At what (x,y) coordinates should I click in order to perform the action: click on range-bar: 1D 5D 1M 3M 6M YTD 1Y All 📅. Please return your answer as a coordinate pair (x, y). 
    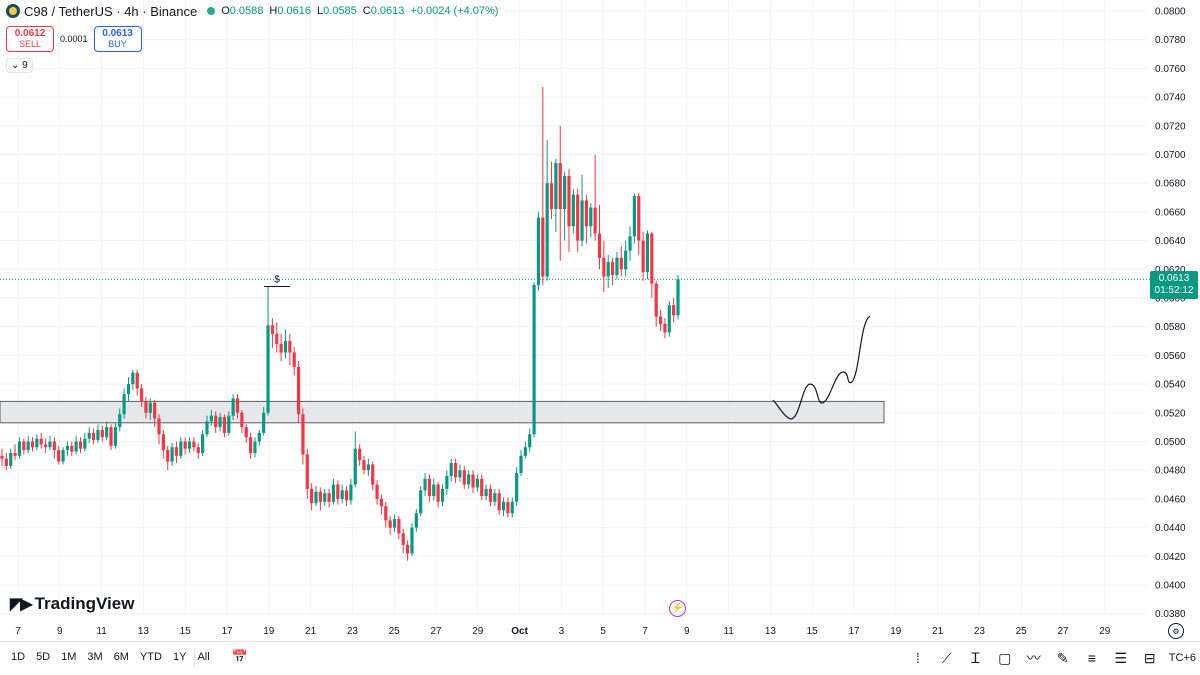
    Looking at the image, I should click on (600, 657).